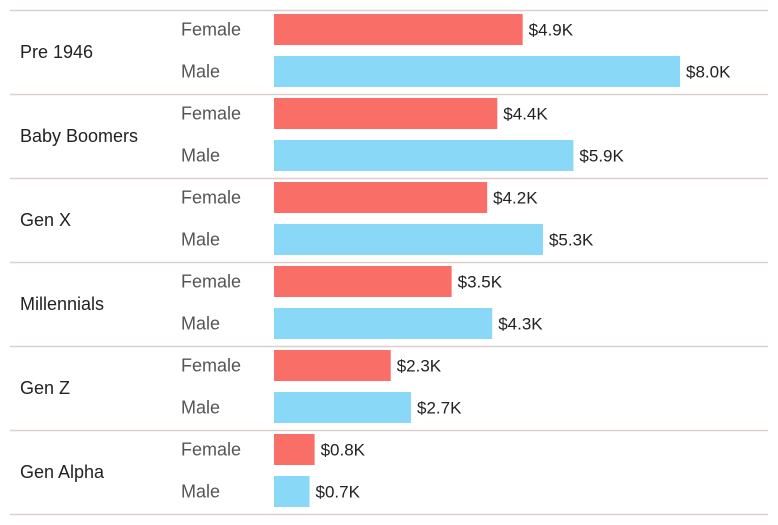 The height and width of the screenshot is (525, 778). What do you see at coordinates (56, 52) in the screenshot?
I see `category-label: Pre 1946` at bounding box center [56, 52].